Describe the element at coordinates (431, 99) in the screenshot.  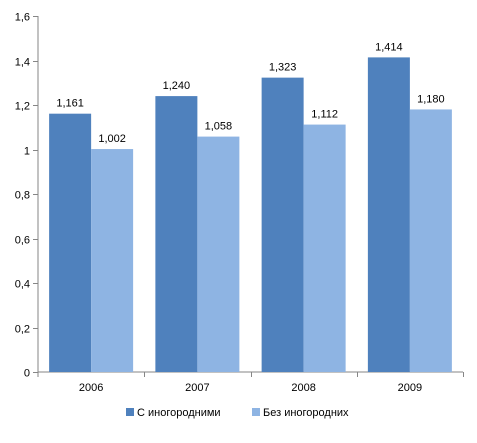
I see `data-label: 1,180` at that location.